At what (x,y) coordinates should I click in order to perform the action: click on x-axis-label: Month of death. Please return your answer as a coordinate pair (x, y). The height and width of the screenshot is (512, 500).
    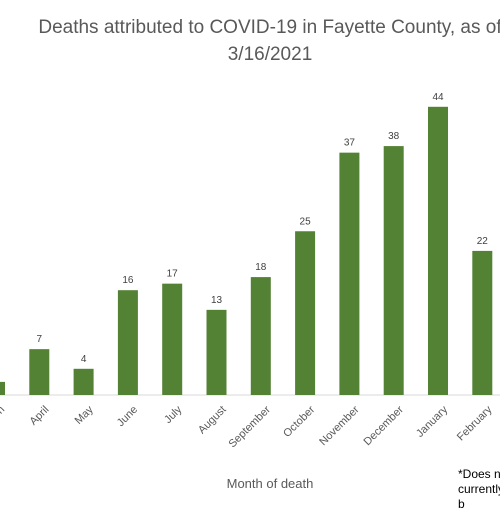
    Looking at the image, I should click on (270, 483).